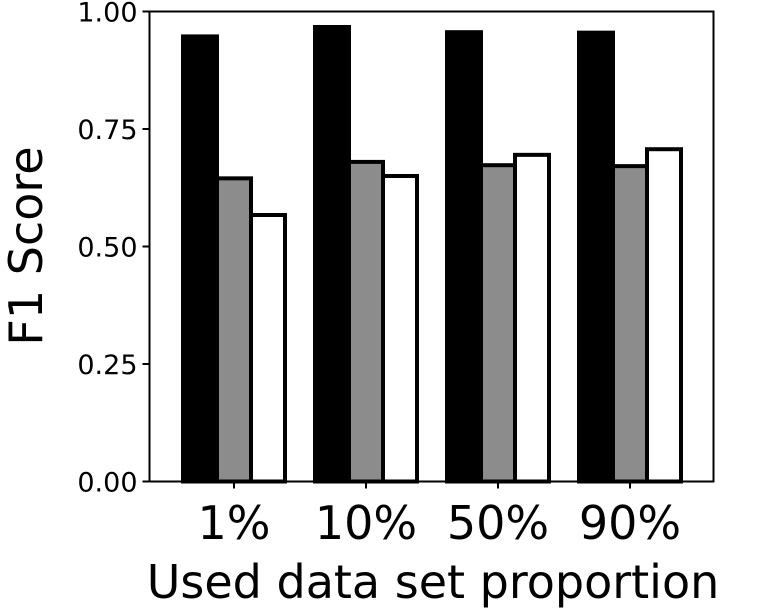 The image size is (783, 614). I want to click on y-tick-label: 0.75, so click(107, 130).